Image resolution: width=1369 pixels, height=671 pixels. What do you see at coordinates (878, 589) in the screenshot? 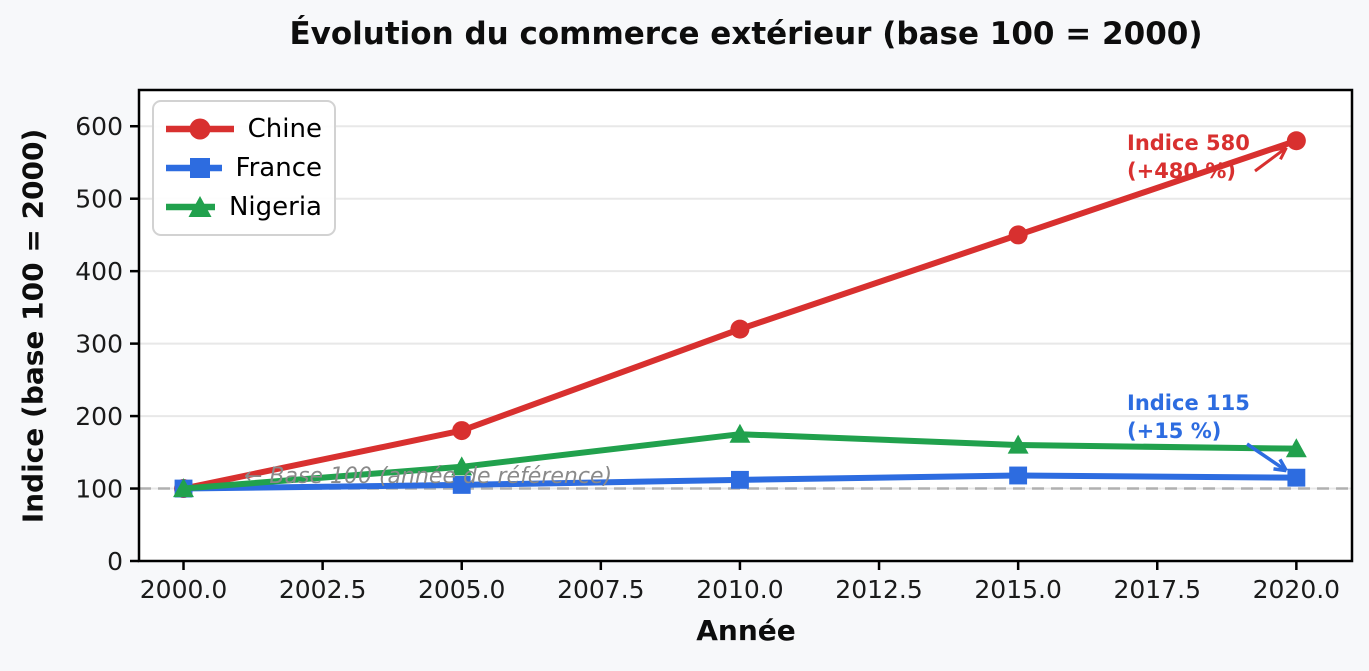
I see `x-tick-label: 2012.5` at bounding box center [878, 589].